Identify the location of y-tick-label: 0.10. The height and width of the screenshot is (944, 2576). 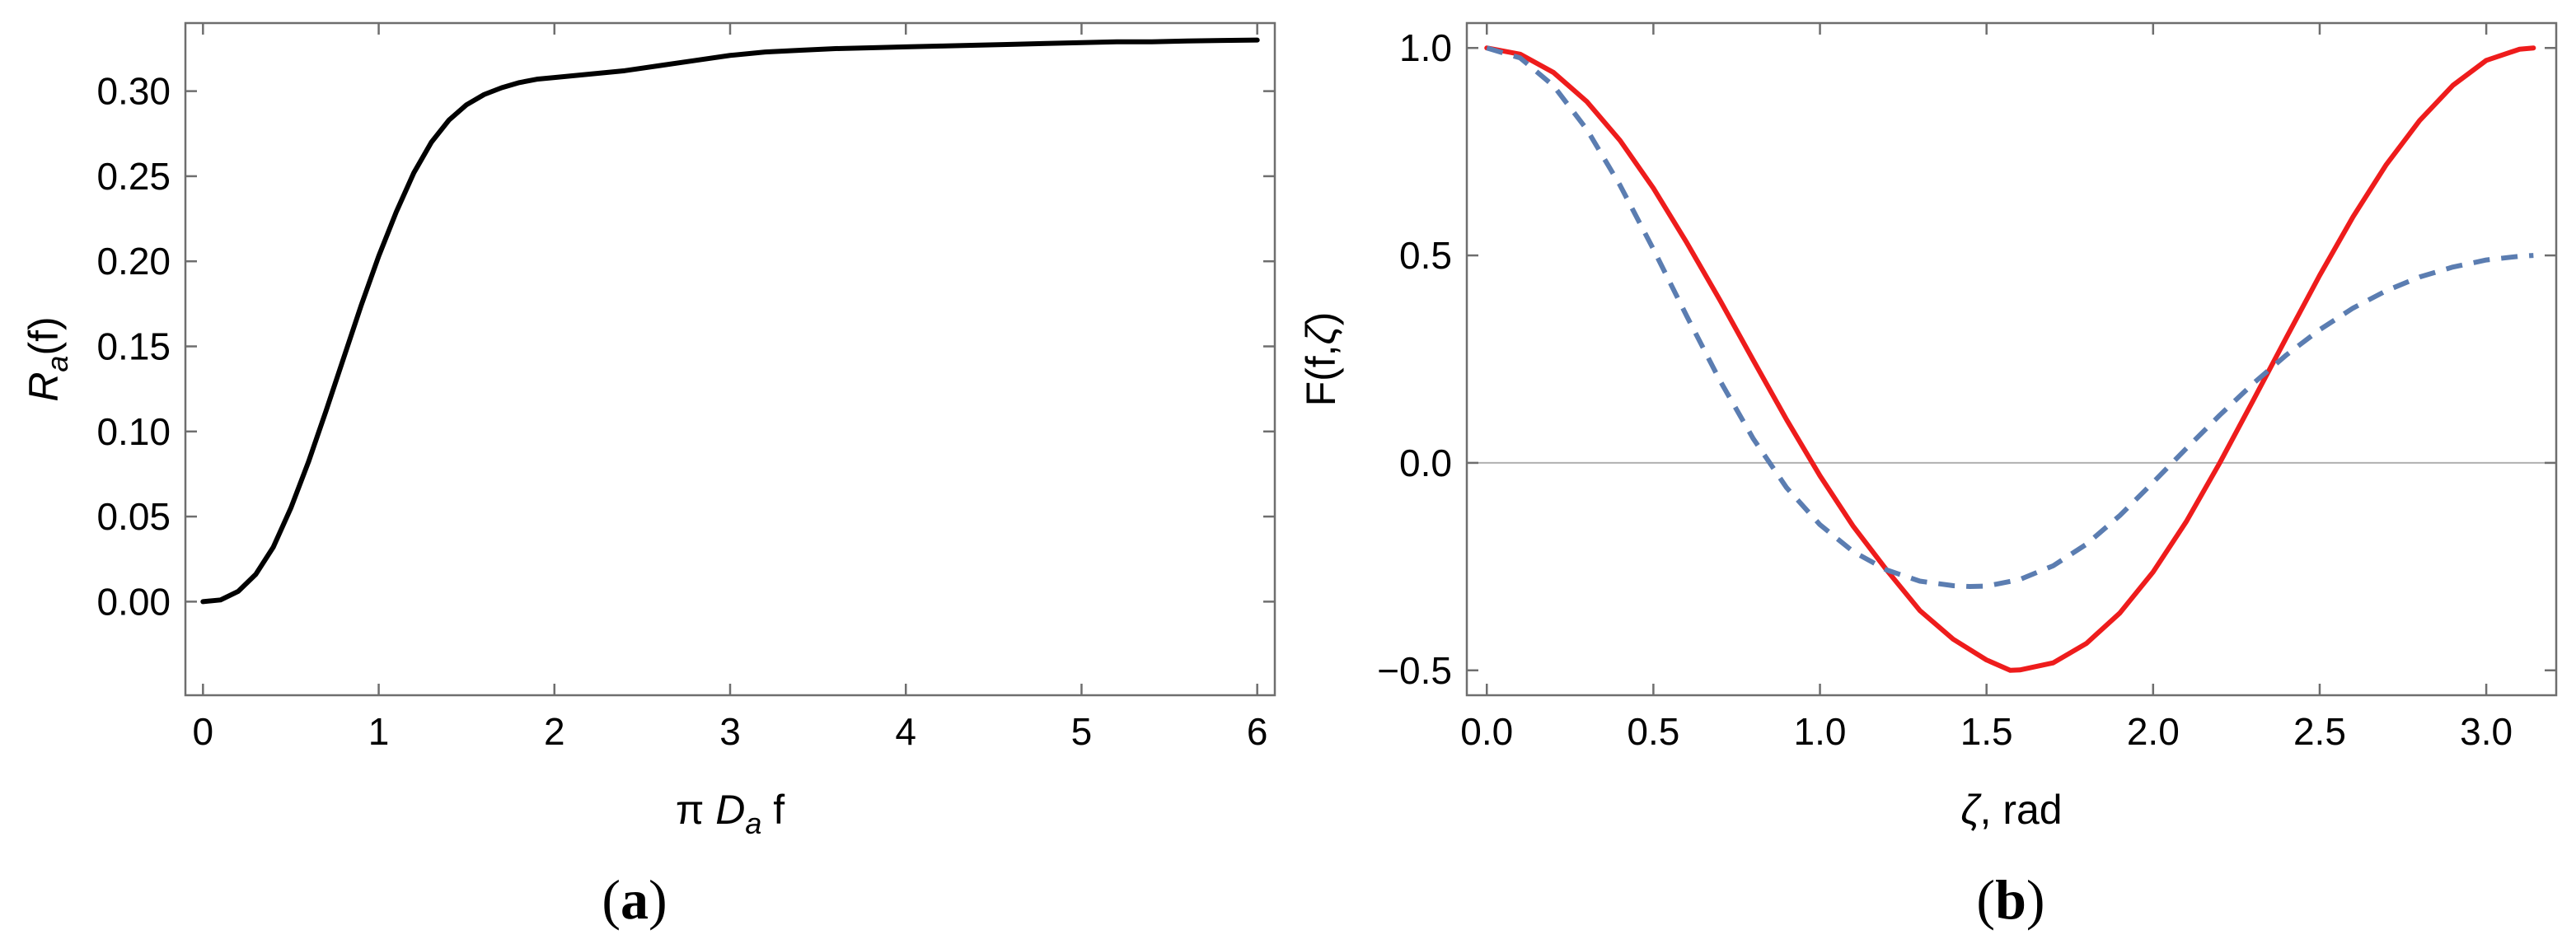
(133, 431).